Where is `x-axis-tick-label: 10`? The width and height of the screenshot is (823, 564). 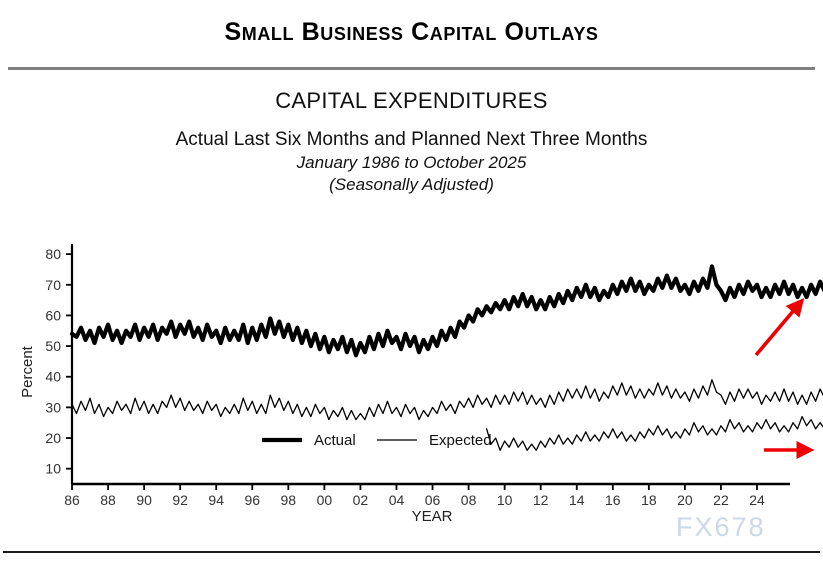
x-axis-tick-label: 10 is located at coordinates (505, 500).